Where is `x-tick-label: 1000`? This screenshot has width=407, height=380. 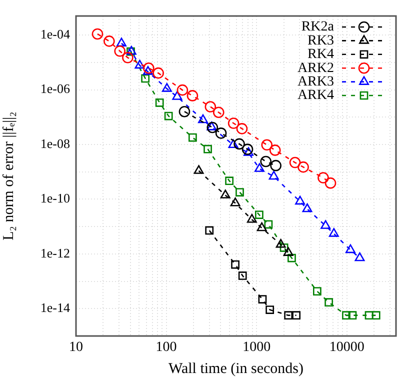
x-tick-label: 1000 is located at coordinates (256, 348).